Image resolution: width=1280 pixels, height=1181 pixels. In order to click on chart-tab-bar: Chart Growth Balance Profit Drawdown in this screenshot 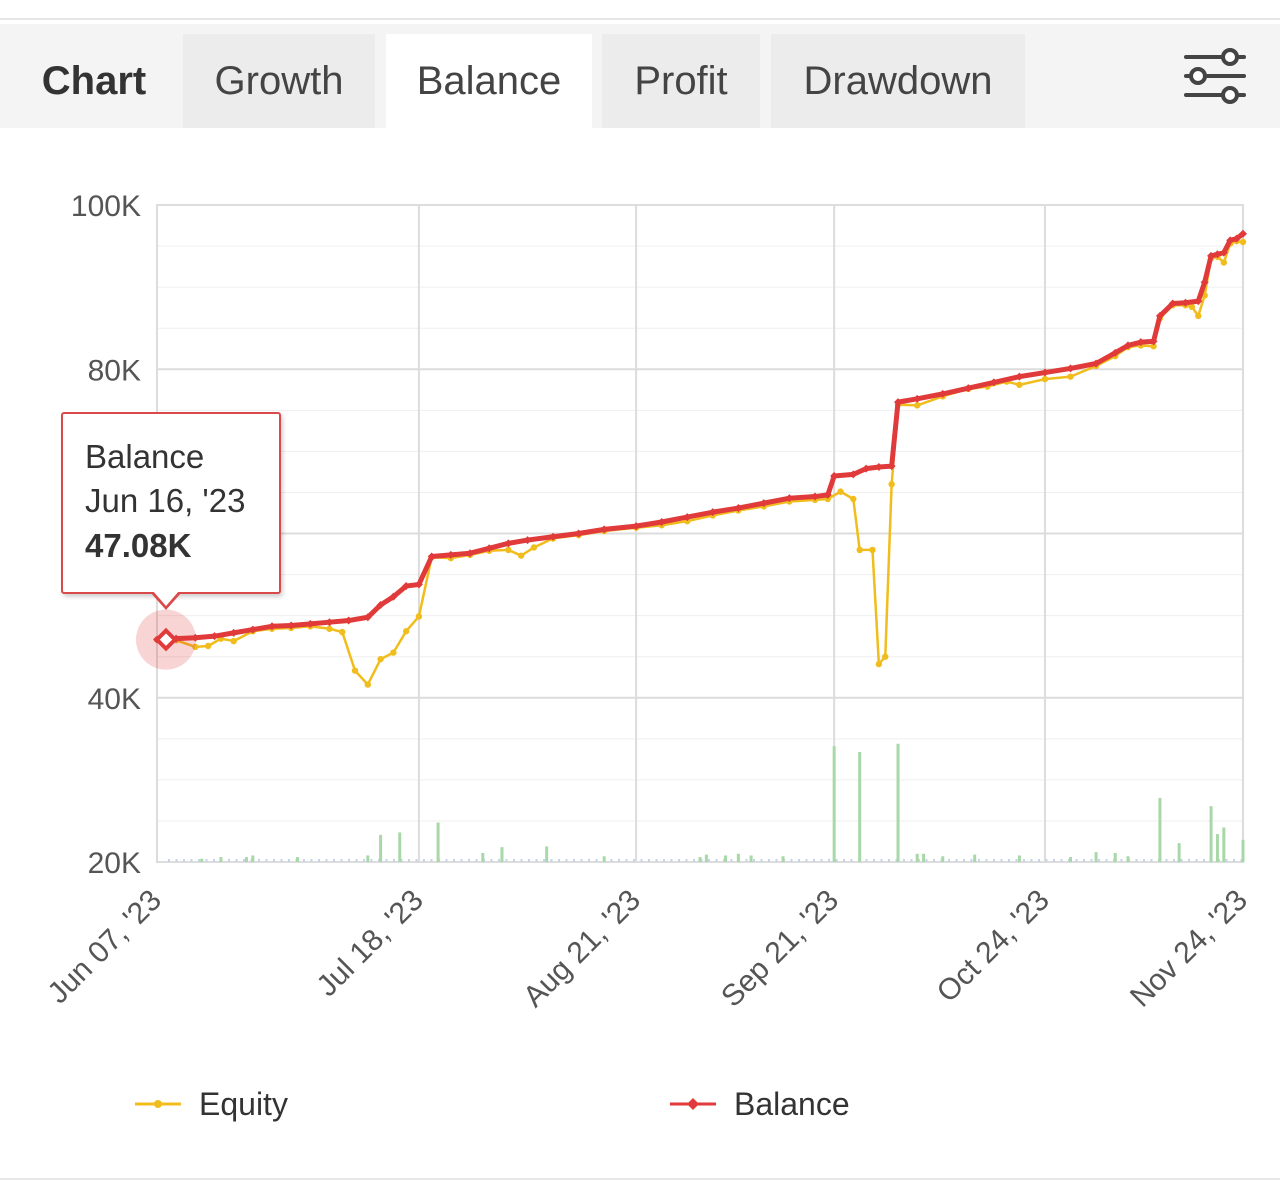, I will do `click(640, 76)`.